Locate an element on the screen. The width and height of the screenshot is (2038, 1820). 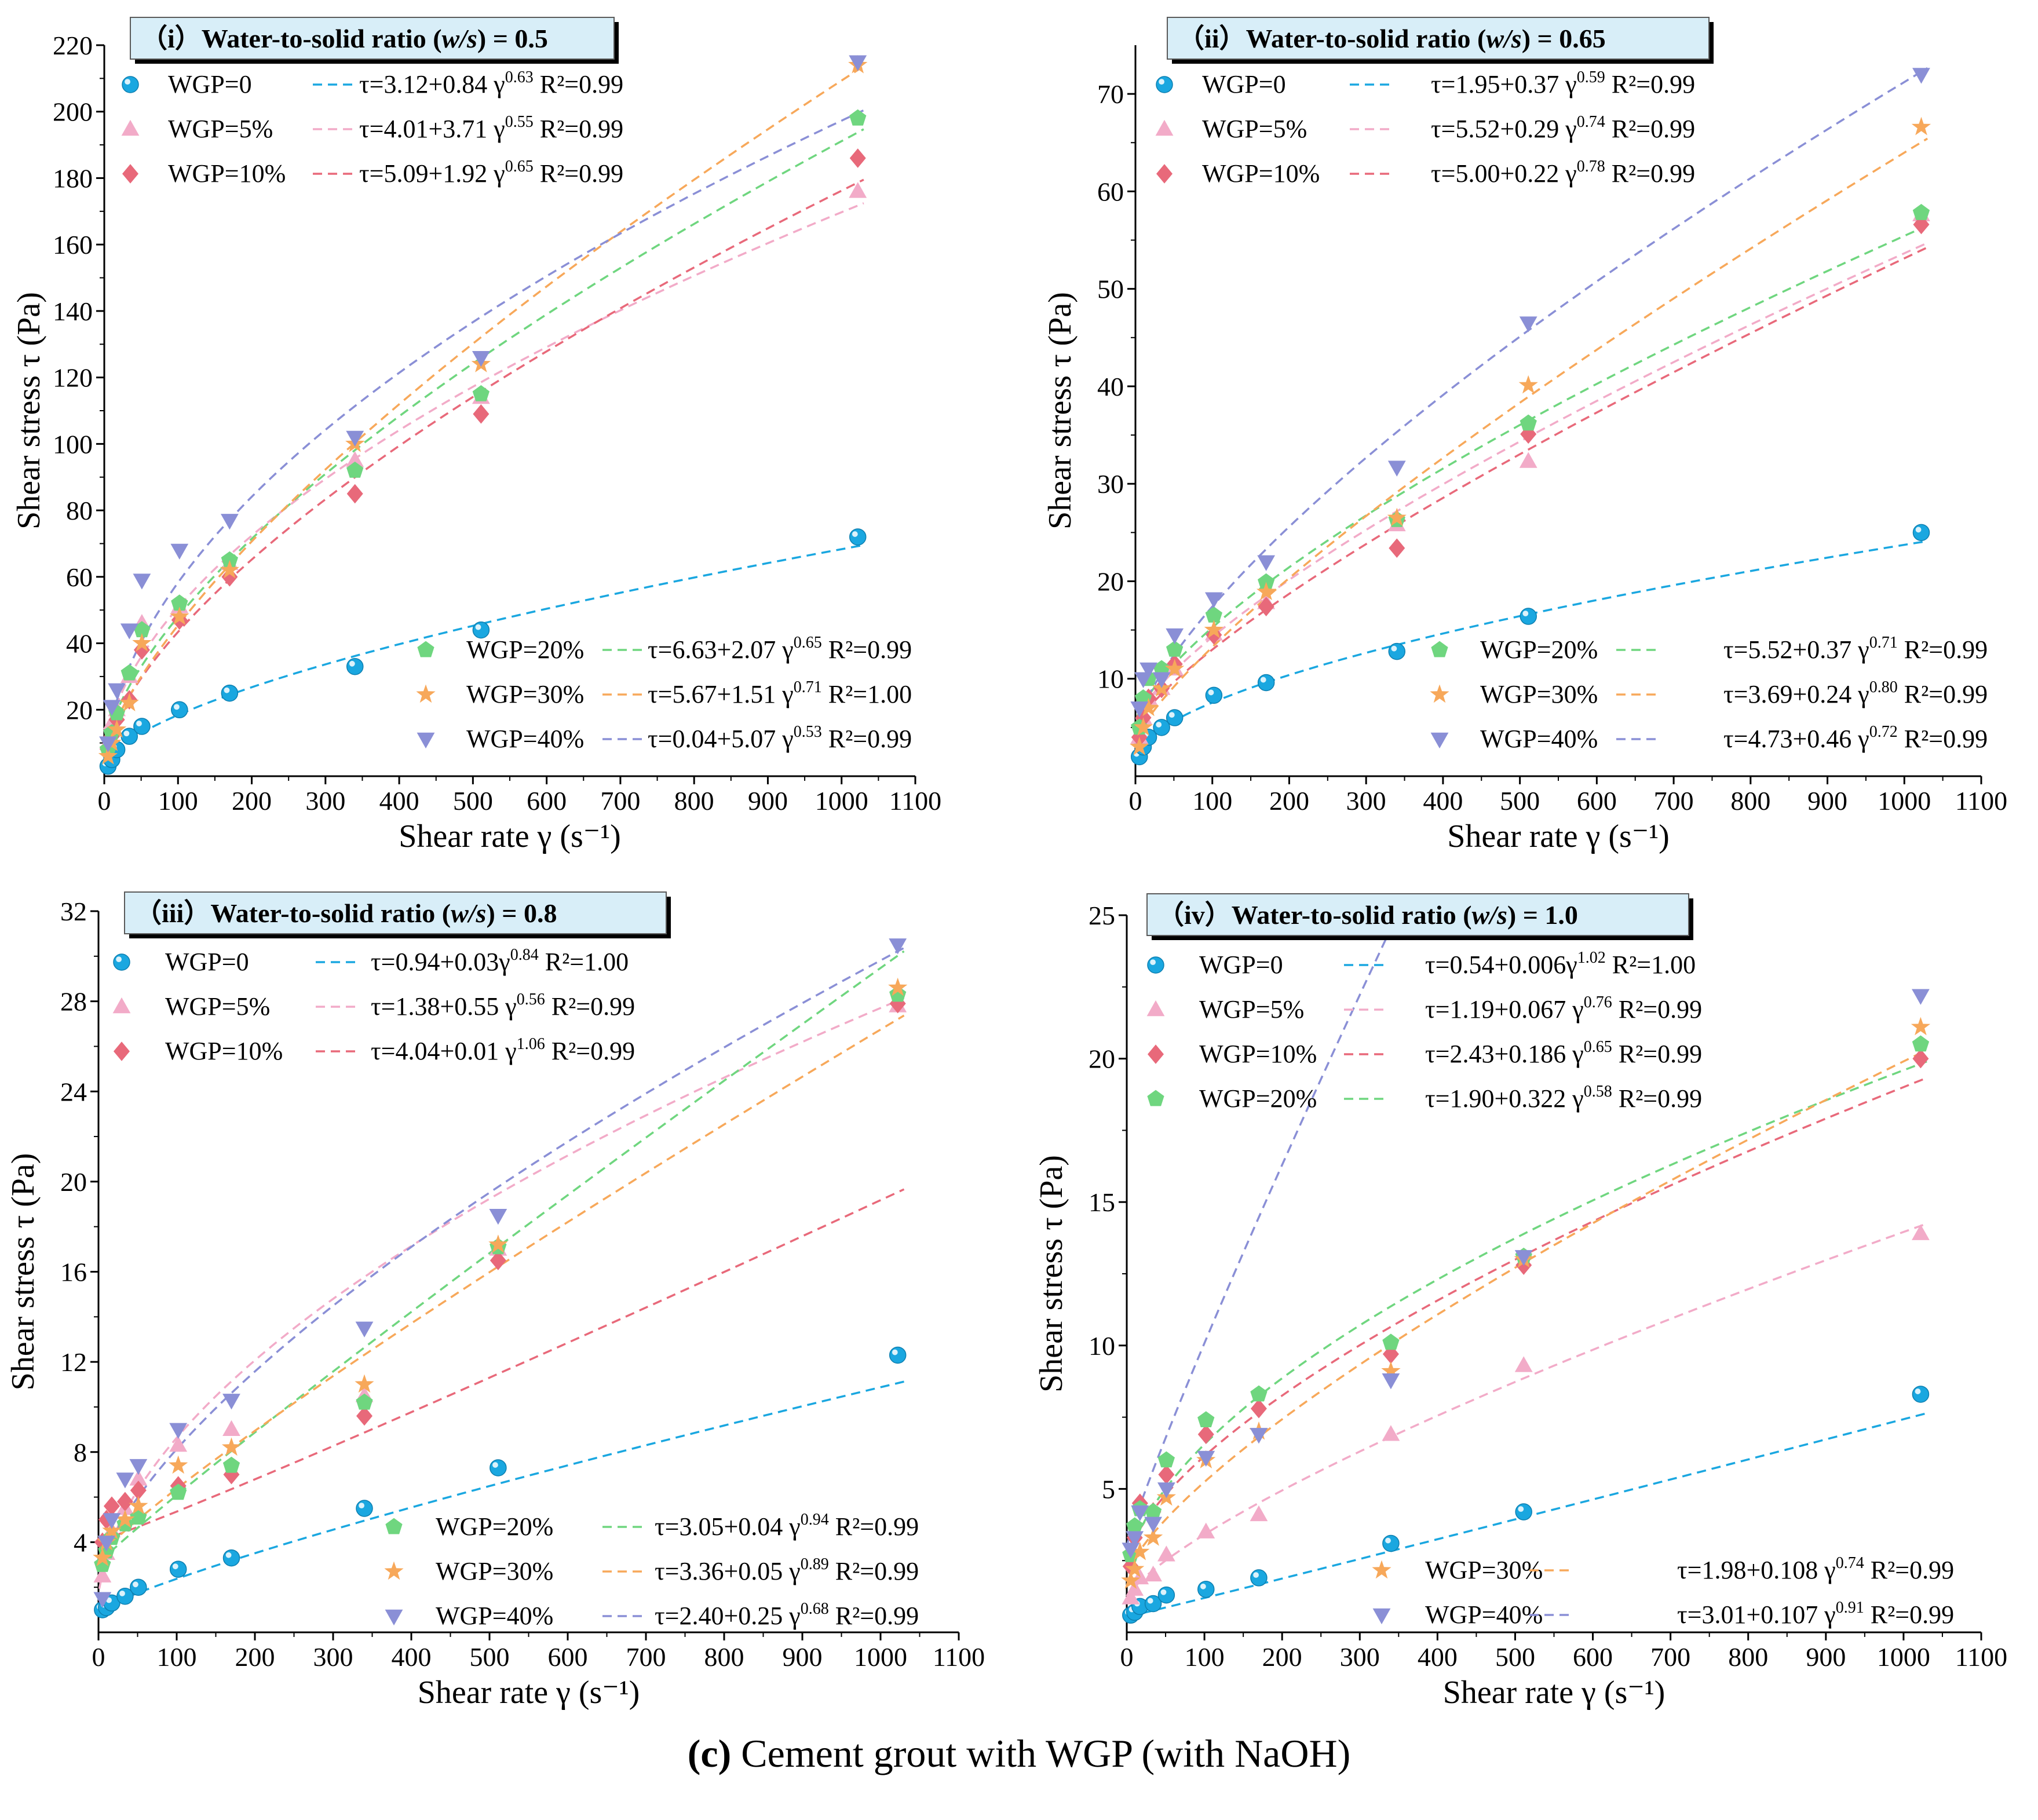
legend-equation: τ=4.01+3.71 γ0.55 R²=0.99 is located at coordinates (491, 128).